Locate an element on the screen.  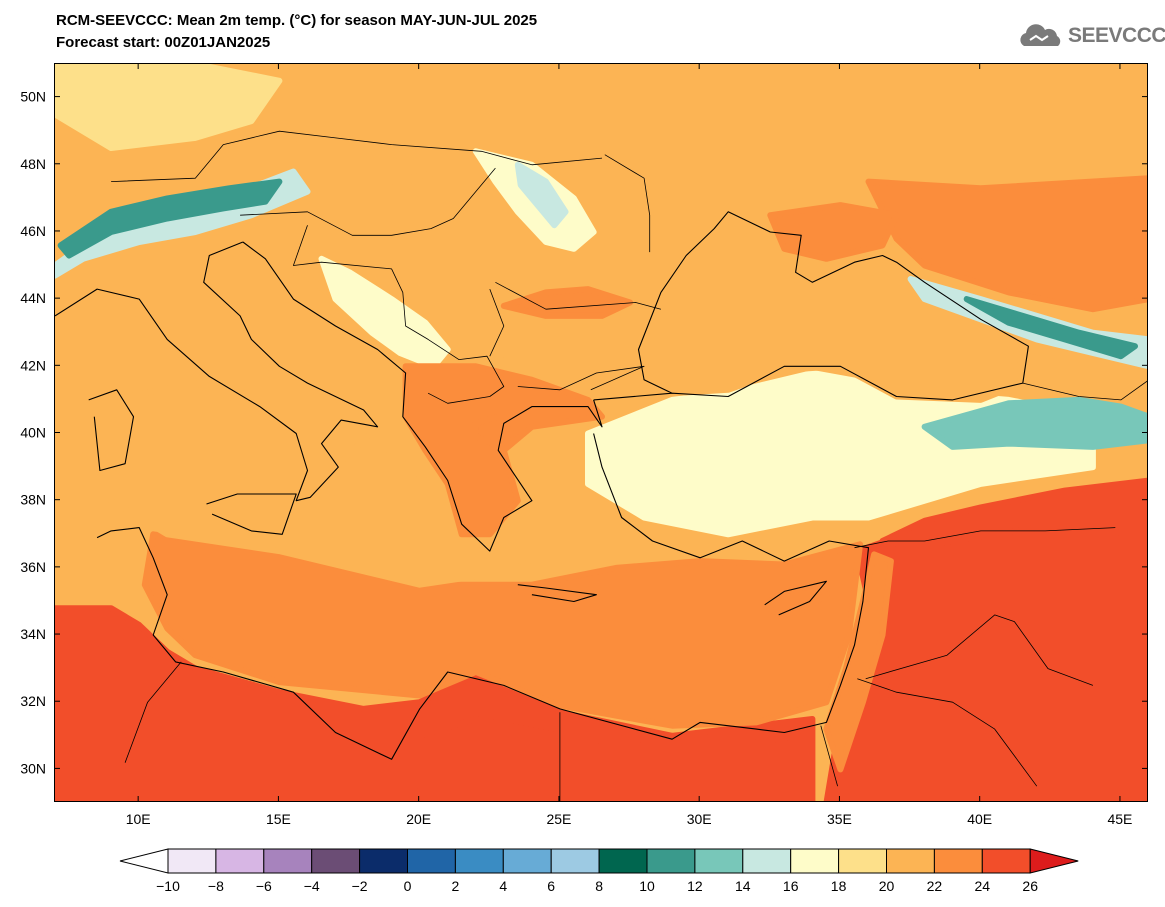
temp-region-levant-coast is located at coordinates (858, 662).